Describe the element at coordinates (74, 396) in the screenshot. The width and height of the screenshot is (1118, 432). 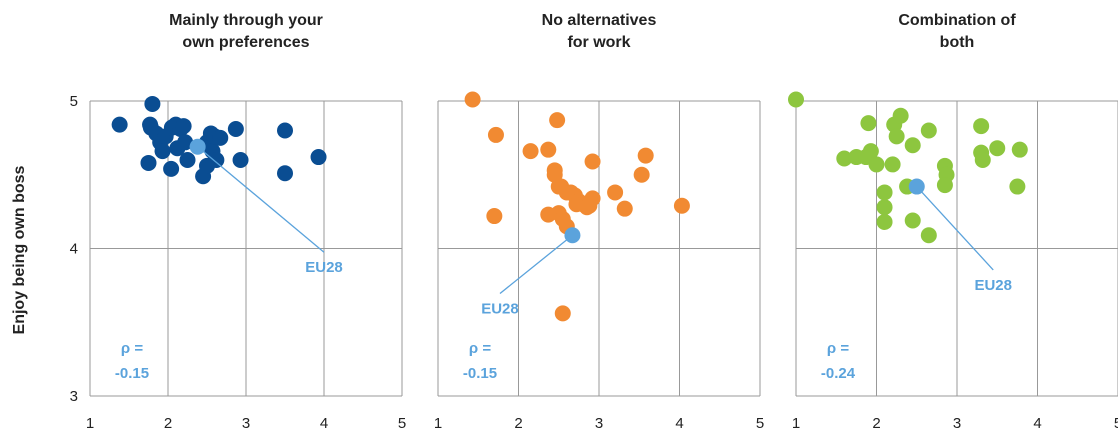
I see `y-tick-label: 3` at that location.